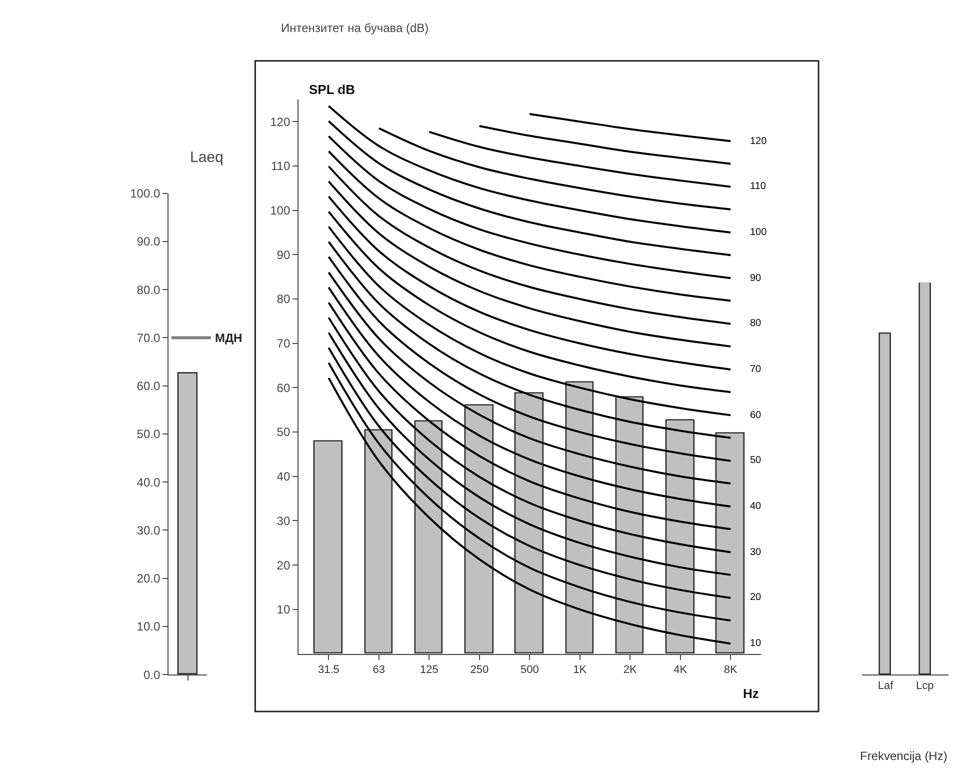  What do you see at coordinates (280, 210) in the screenshot?
I see `y-tick-label: 100` at bounding box center [280, 210].